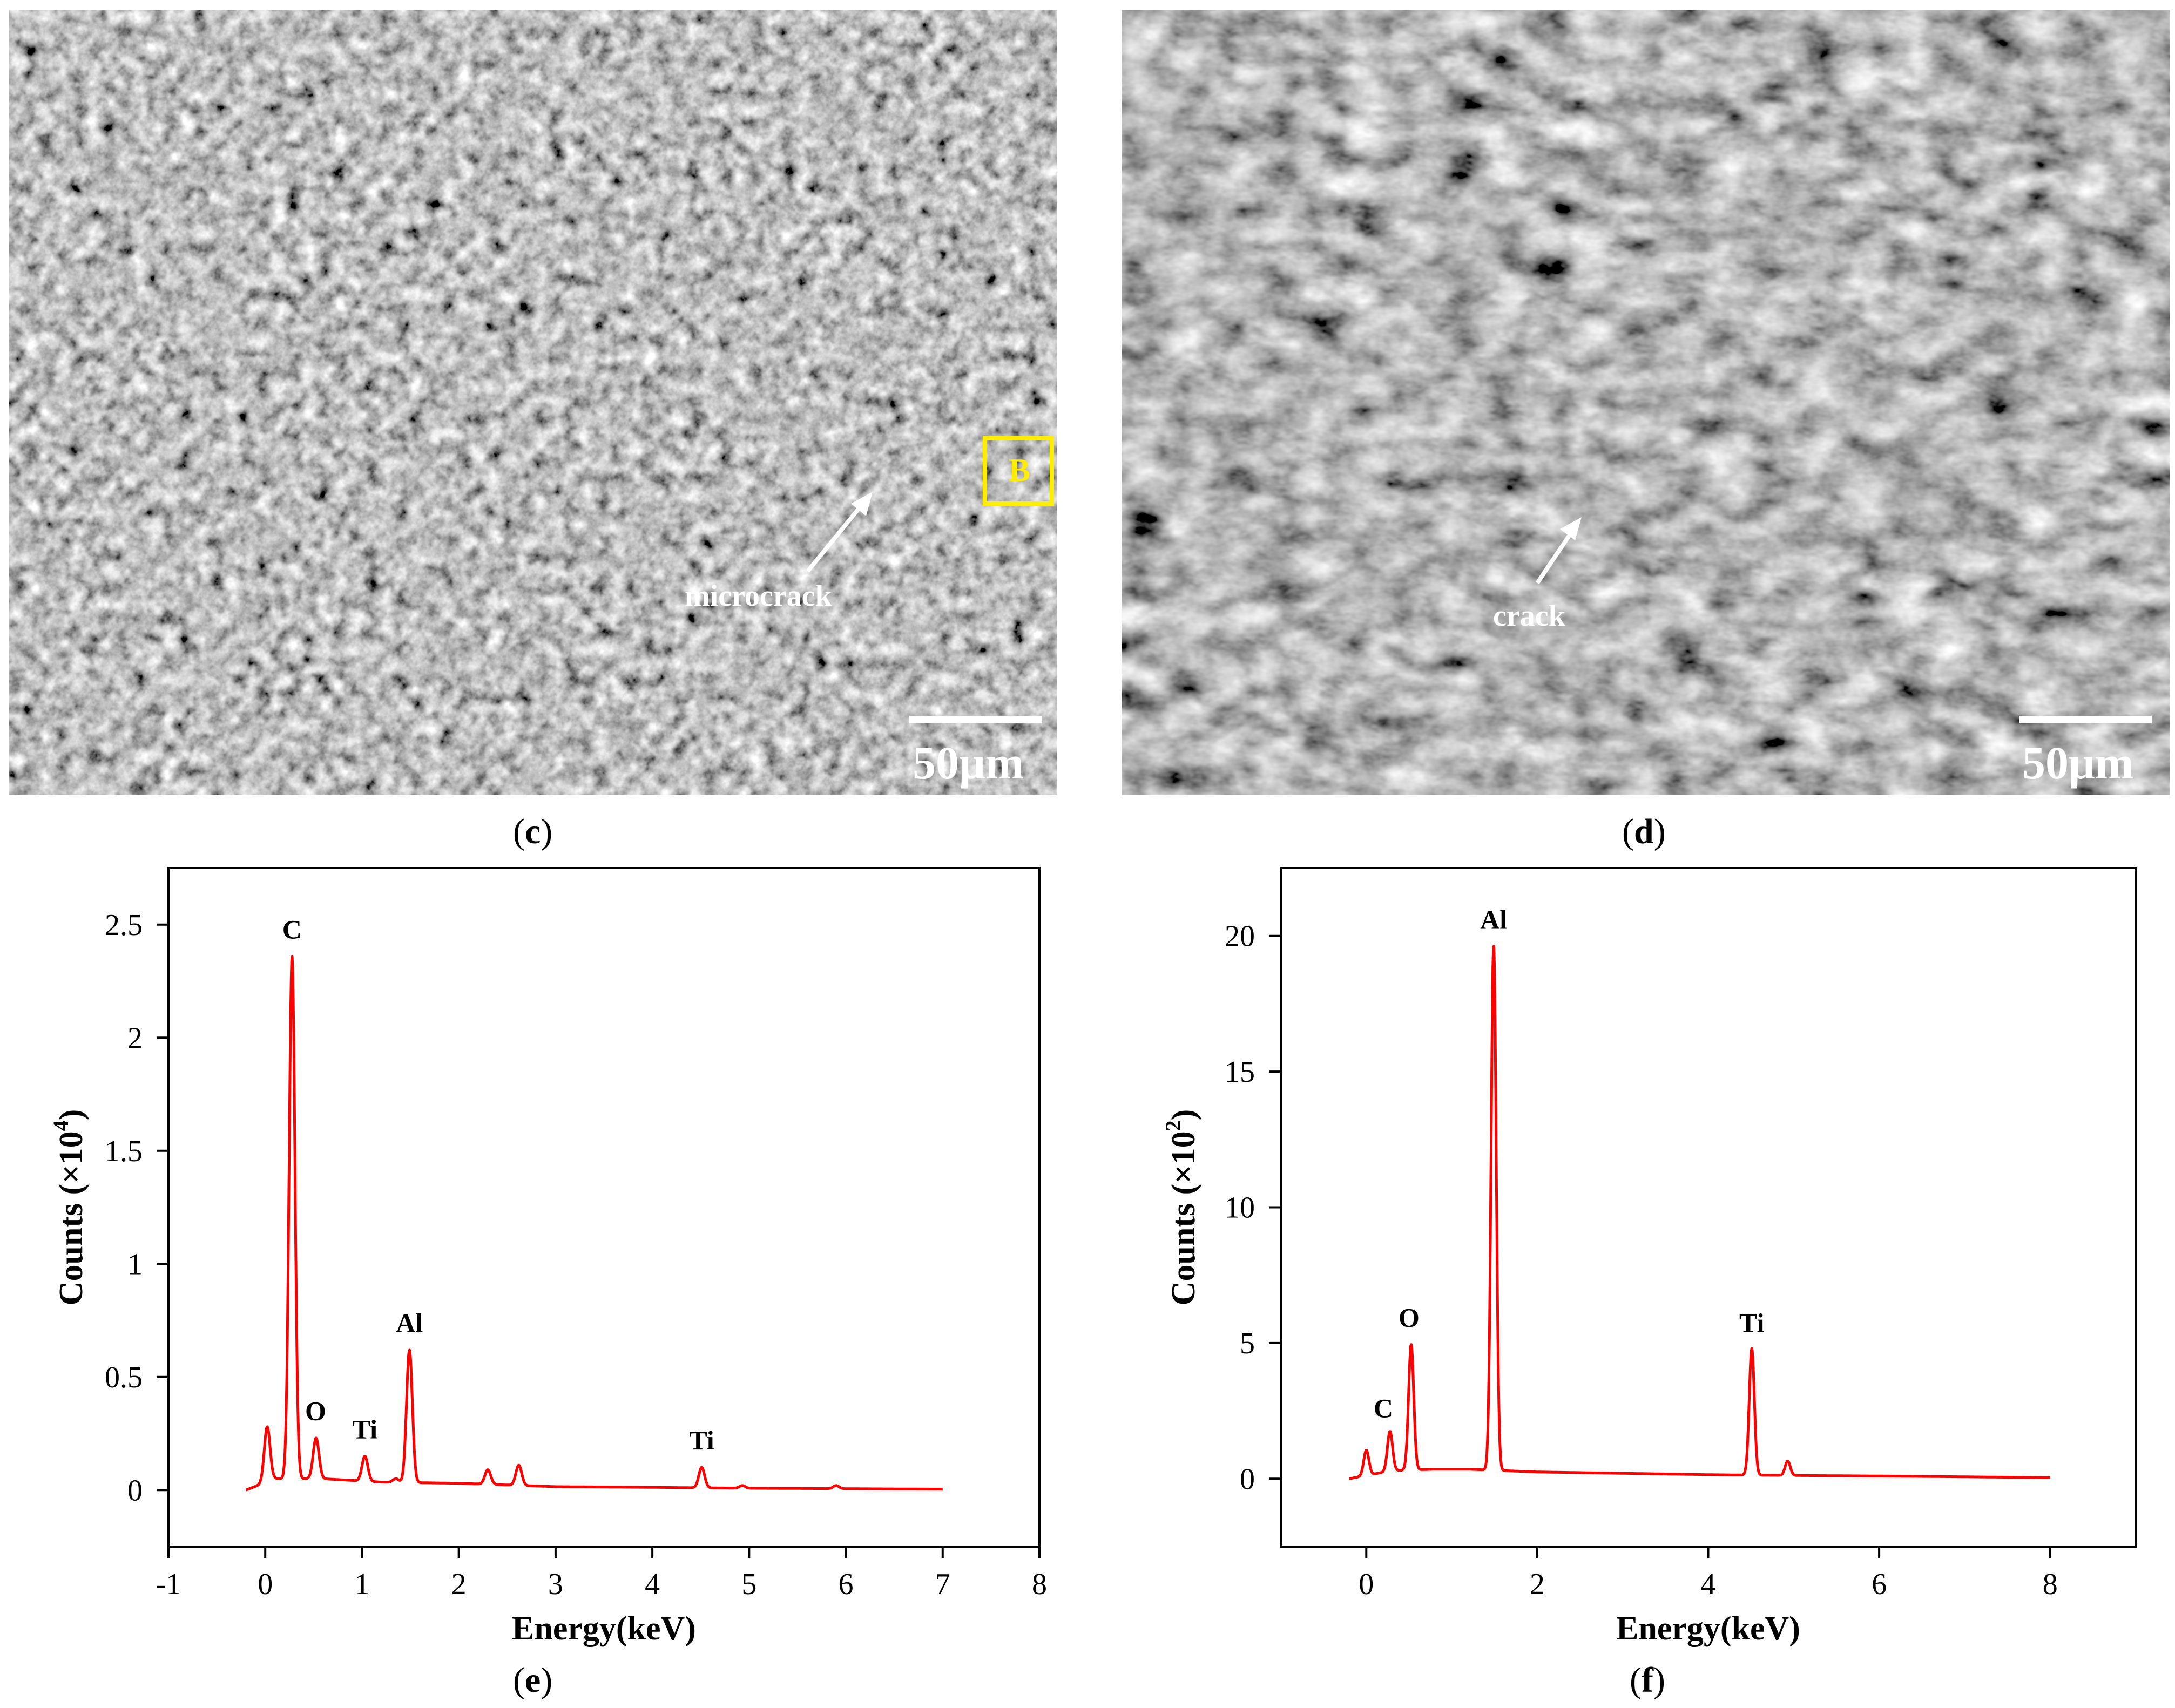  I want to click on peak-label-f: O, so click(1409, 1317).